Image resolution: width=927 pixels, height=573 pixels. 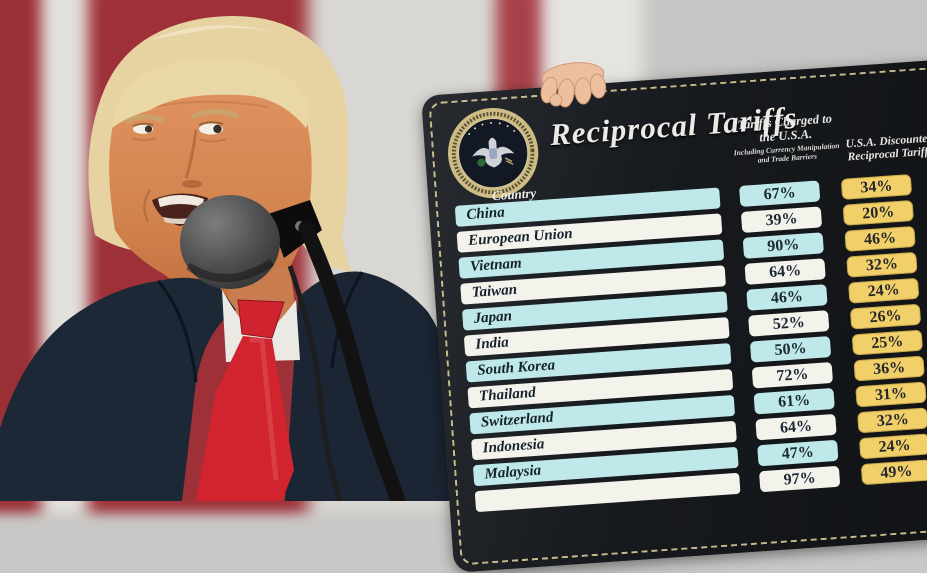 What do you see at coordinates (211, 128) in the screenshot?
I see `right-eye` at bounding box center [211, 128].